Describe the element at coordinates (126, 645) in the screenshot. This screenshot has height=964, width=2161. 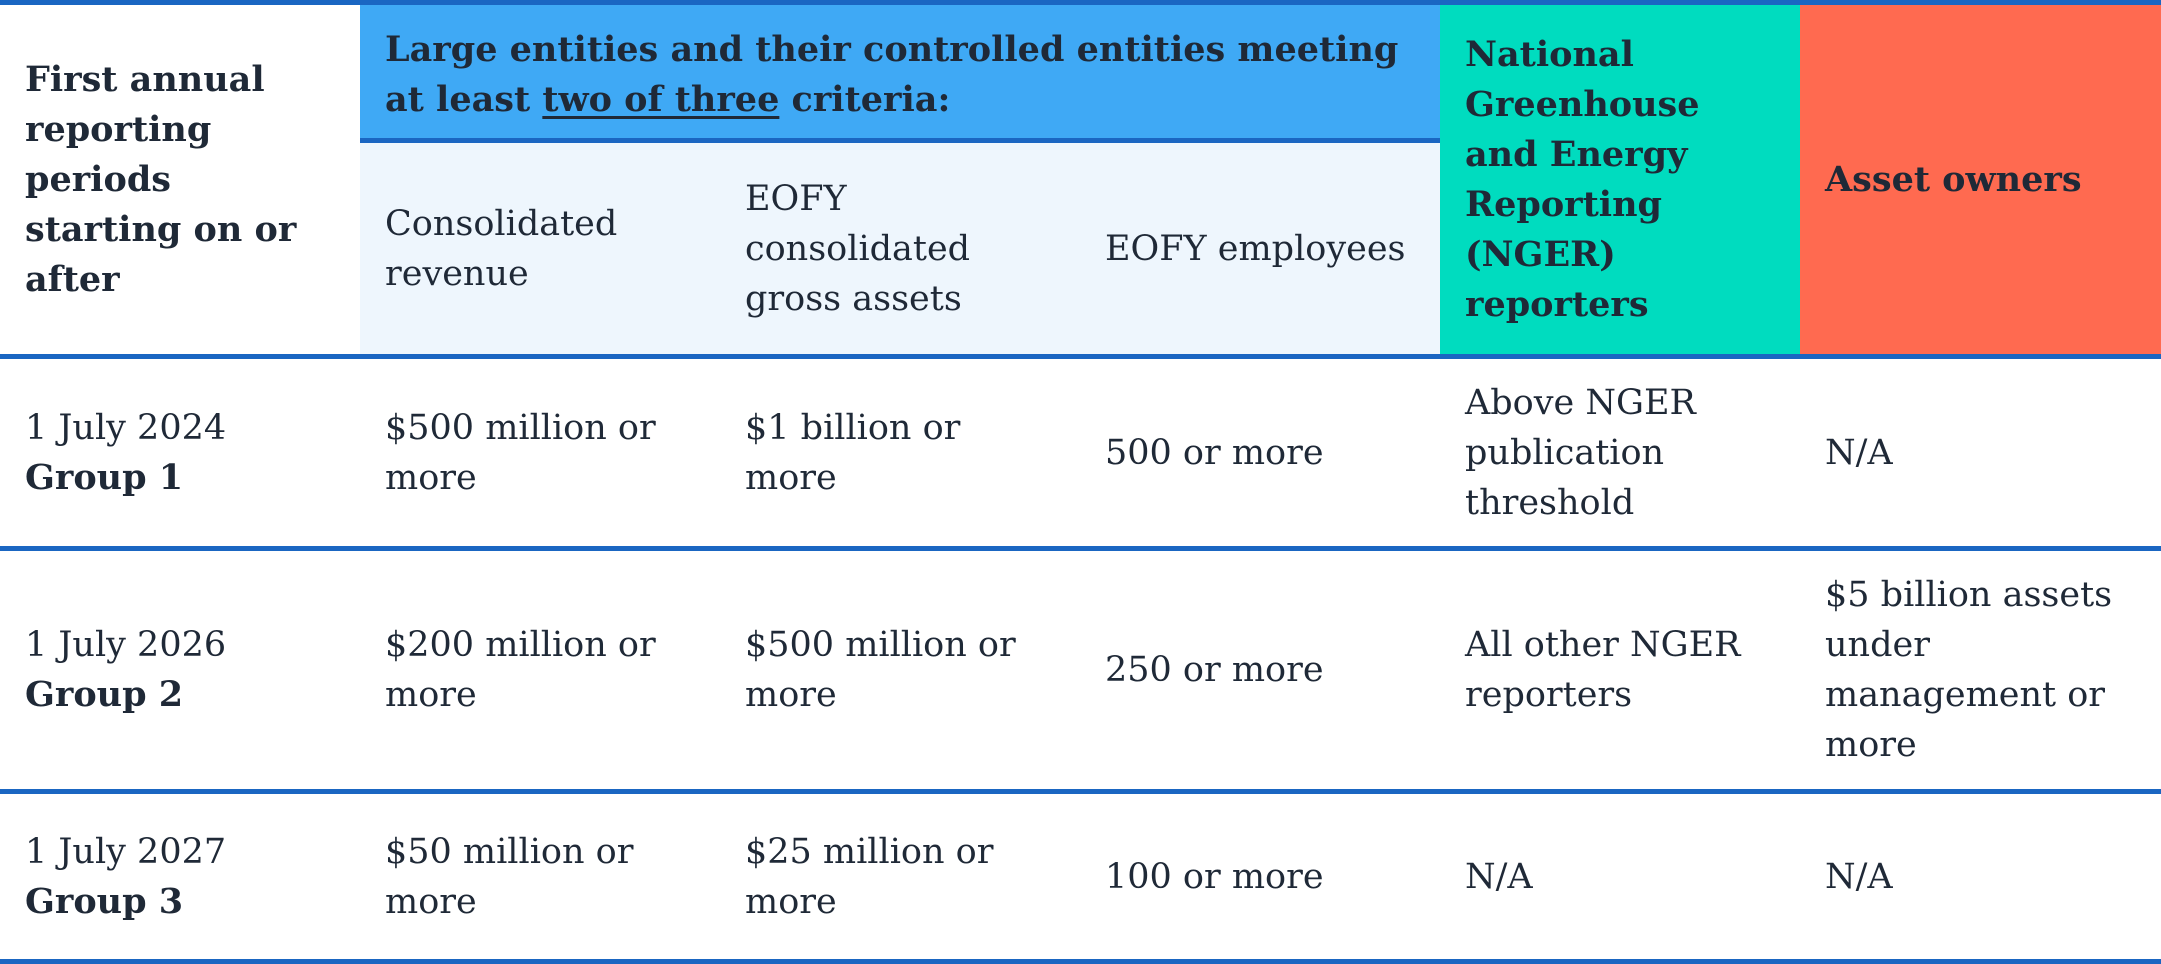
I see `row-date: 1 July 2026` at that location.